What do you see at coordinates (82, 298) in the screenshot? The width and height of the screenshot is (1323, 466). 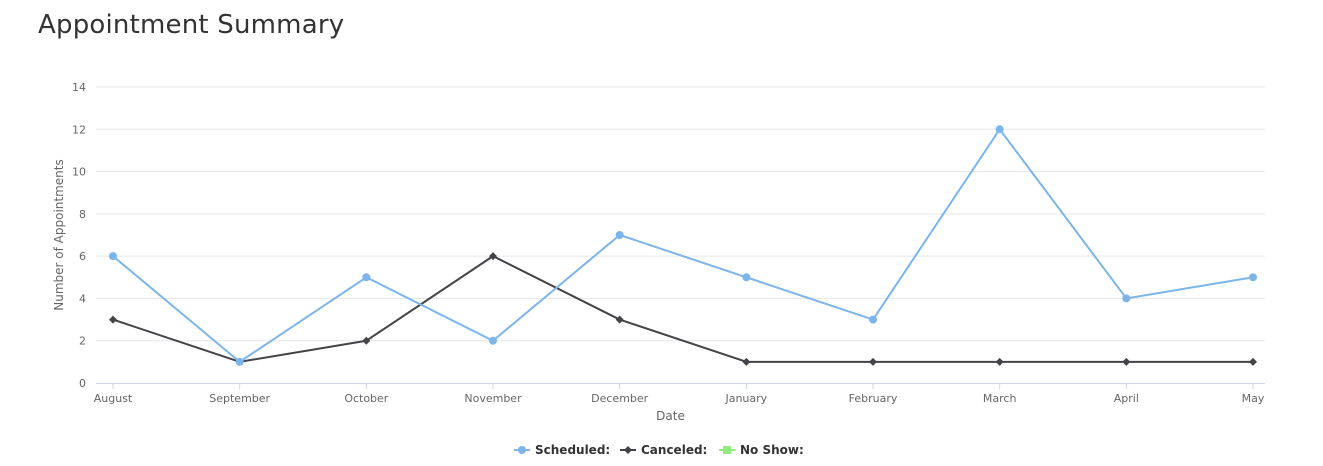 I see `y-tick-label: 4` at bounding box center [82, 298].